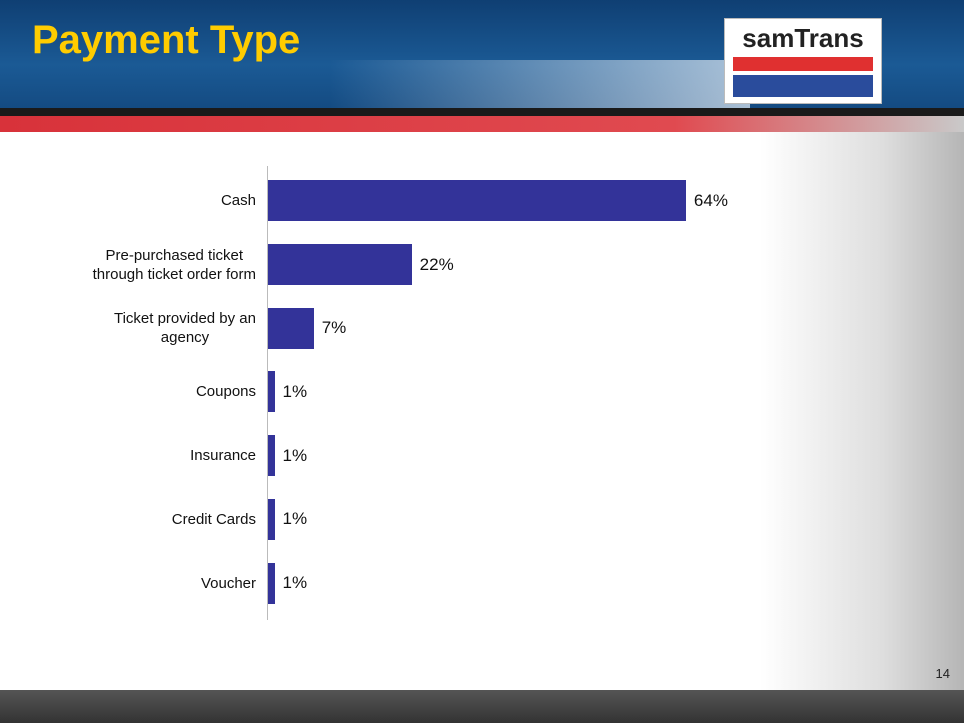 The width and height of the screenshot is (964, 723). What do you see at coordinates (942, 673) in the screenshot?
I see `page-number: 14` at bounding box center [942, 673].